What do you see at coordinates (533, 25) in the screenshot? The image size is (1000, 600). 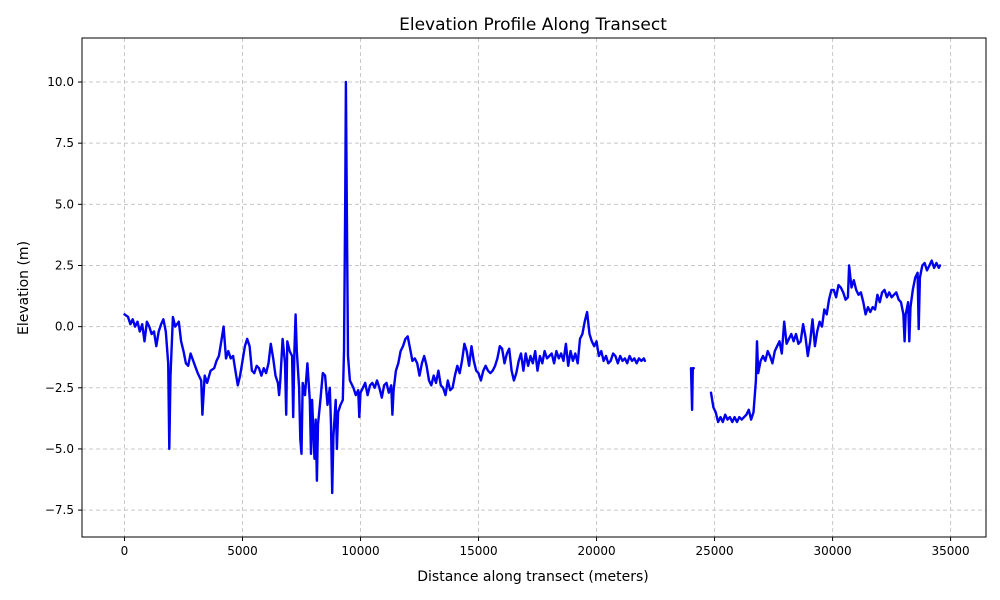 I see `chart-title: Elevation Profile Along Transect` at bounding box center [533, 25].